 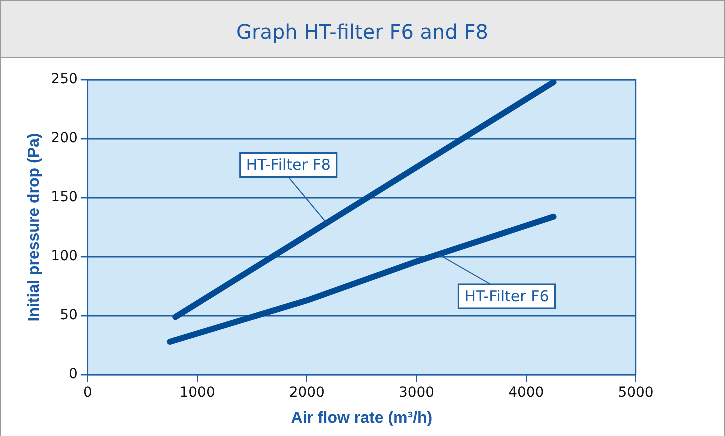 What do you see at coordinates (64, 80) in the screenshot?
I see `y-tick-label: 250` at bounding box center [64, 80].